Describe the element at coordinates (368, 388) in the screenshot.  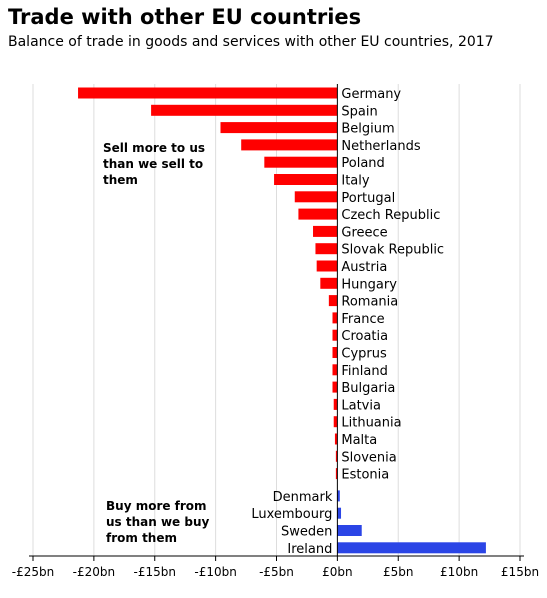
I see `category-label: Bulgaria` at that location.